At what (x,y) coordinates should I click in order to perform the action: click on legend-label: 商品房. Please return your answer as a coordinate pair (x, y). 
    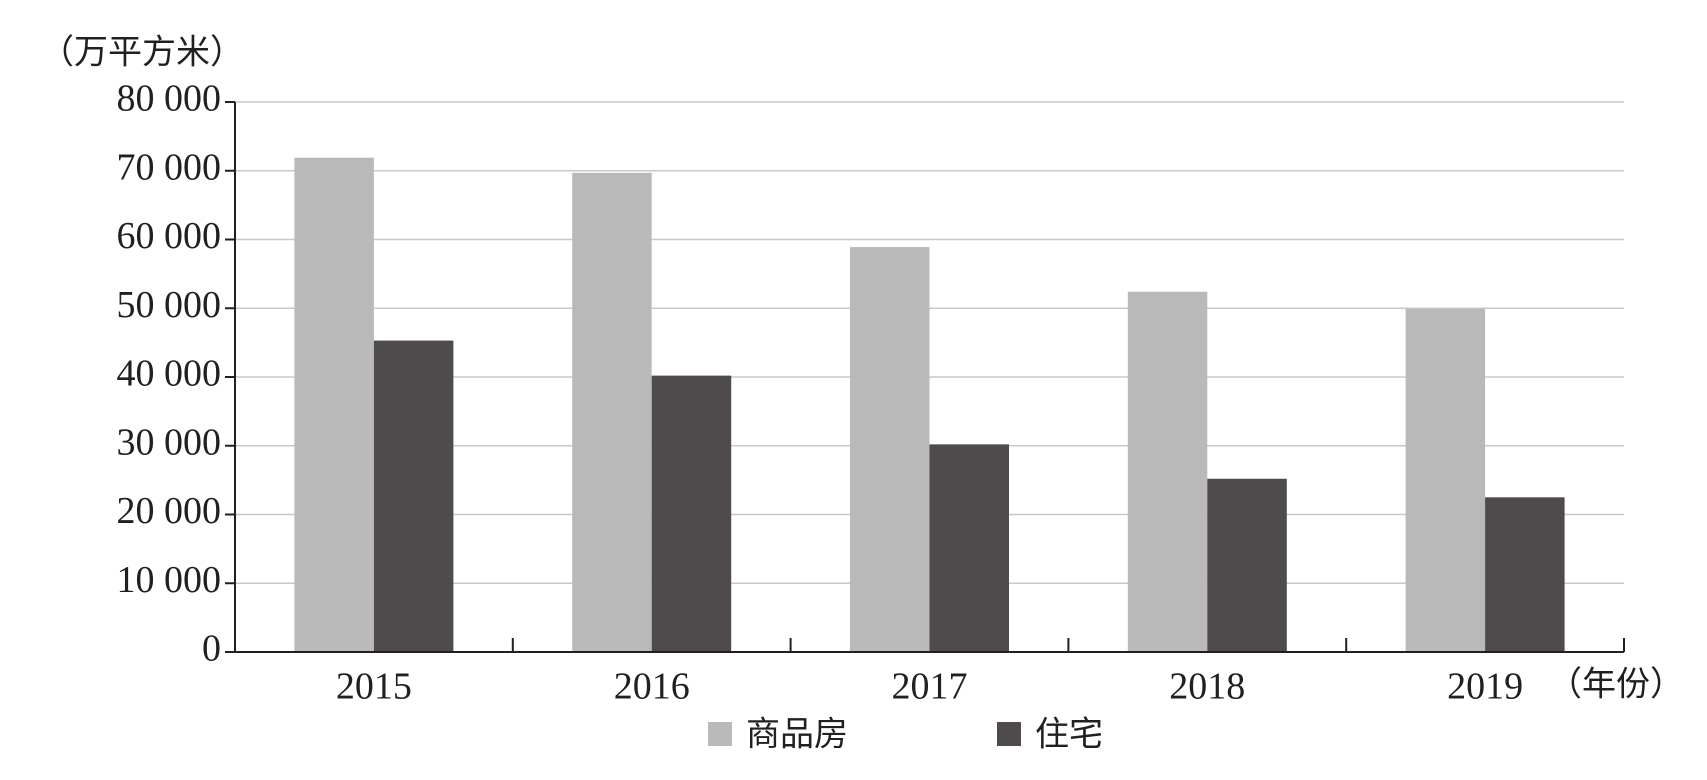
    Looking at the image, I should click on (797, 735).